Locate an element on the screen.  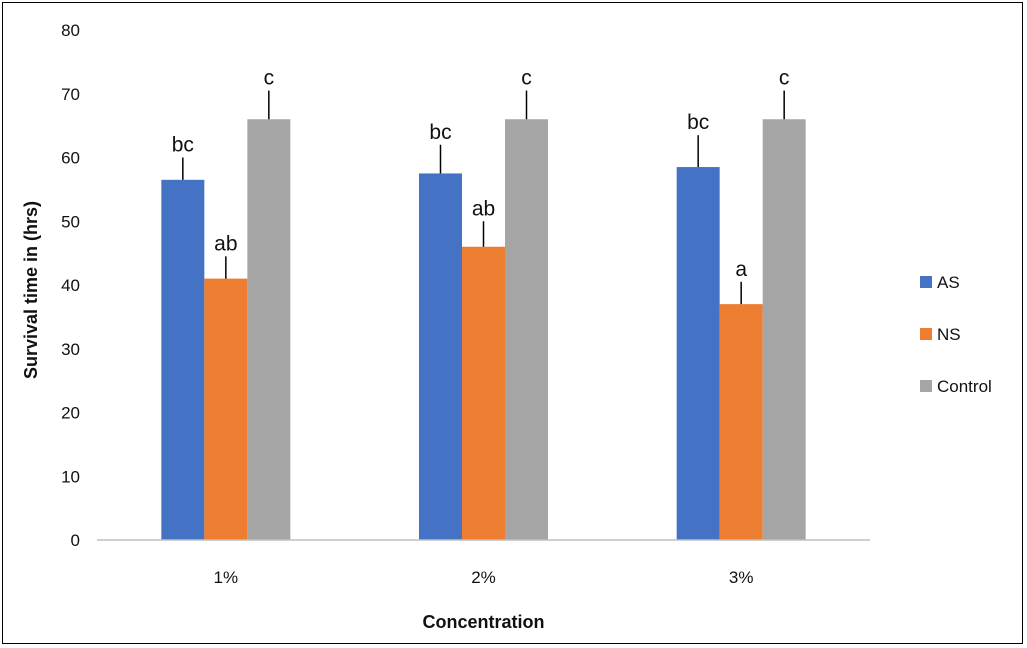
legend: AS NS Control is located at coordinates (956, 334).